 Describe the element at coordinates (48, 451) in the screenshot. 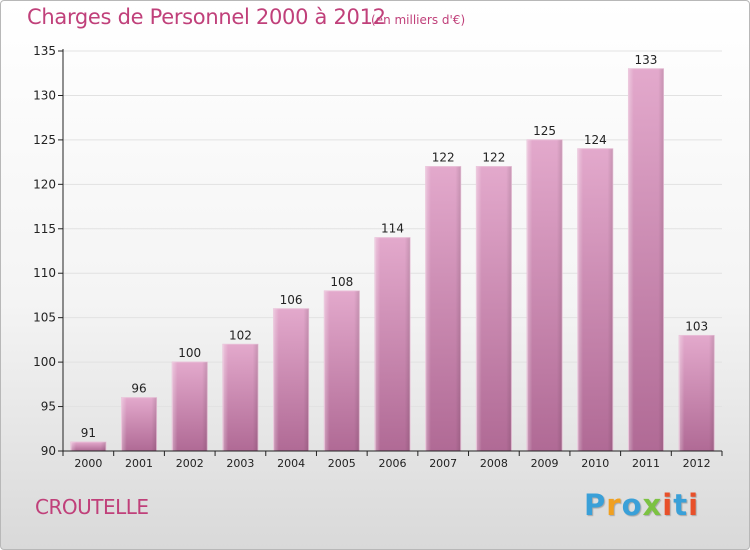

I see `y-tick-label: 90` at that location.